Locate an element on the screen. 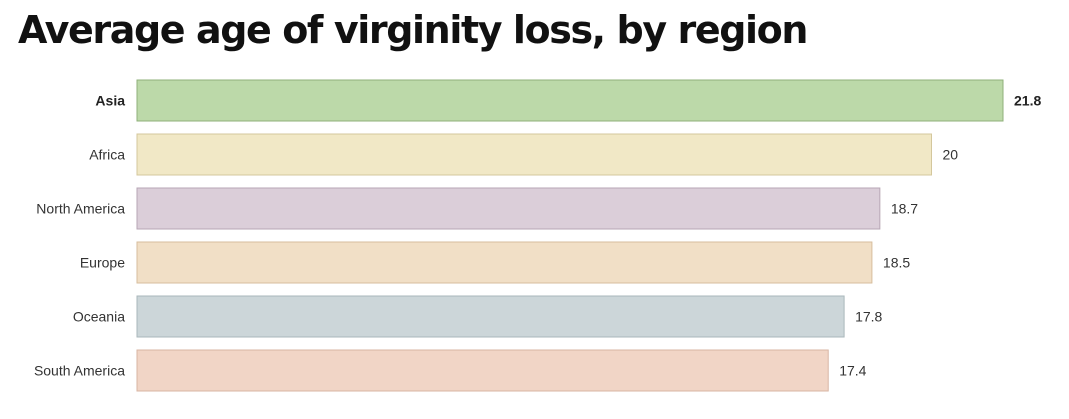 The height and width of the screenshot is (419, 1069). category-label-north-america: North America is located at coordinates (80, 209).